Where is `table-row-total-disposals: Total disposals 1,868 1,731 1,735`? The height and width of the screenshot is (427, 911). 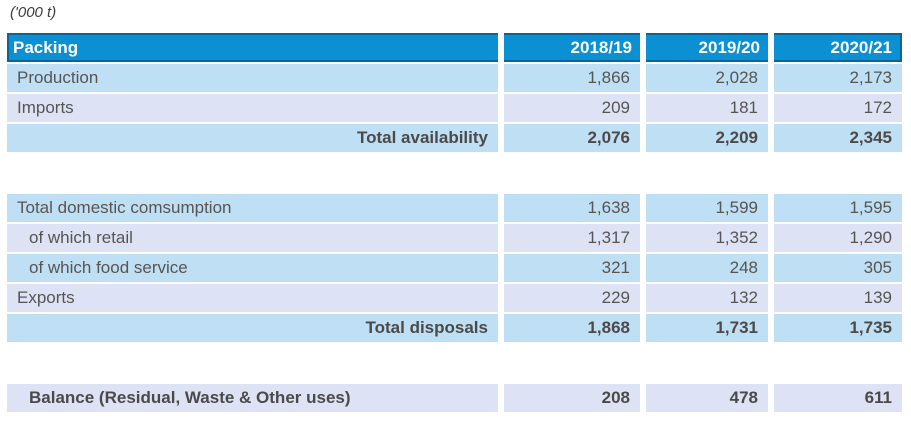
table-row-total-disposals: Total disposals 1,868 1,731 1,735 is located at coordinates (454, 328).